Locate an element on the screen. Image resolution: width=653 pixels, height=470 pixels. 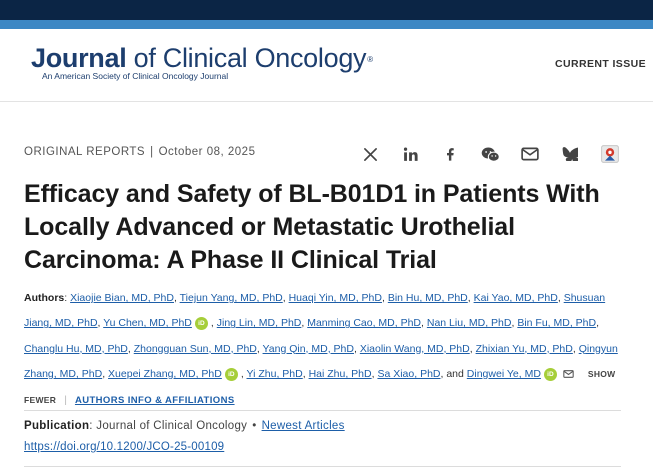
logo-registered-mark: ® is located at coordinates (370, 59).